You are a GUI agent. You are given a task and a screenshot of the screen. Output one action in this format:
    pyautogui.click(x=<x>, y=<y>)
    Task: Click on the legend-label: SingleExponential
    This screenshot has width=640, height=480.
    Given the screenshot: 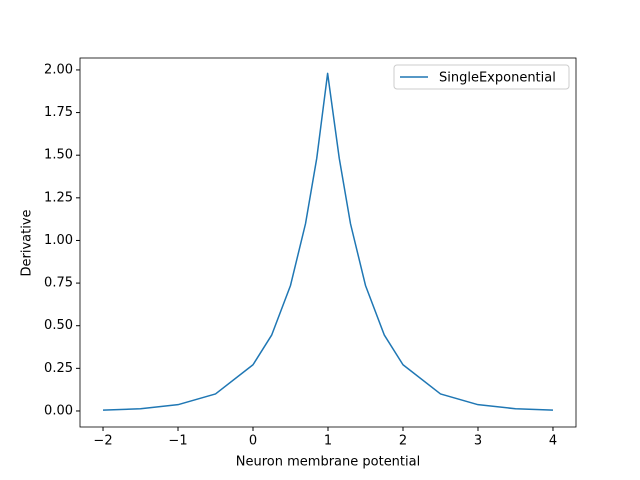 What is the action you would take?
    pyautogui.click(x=497, y=78)
    